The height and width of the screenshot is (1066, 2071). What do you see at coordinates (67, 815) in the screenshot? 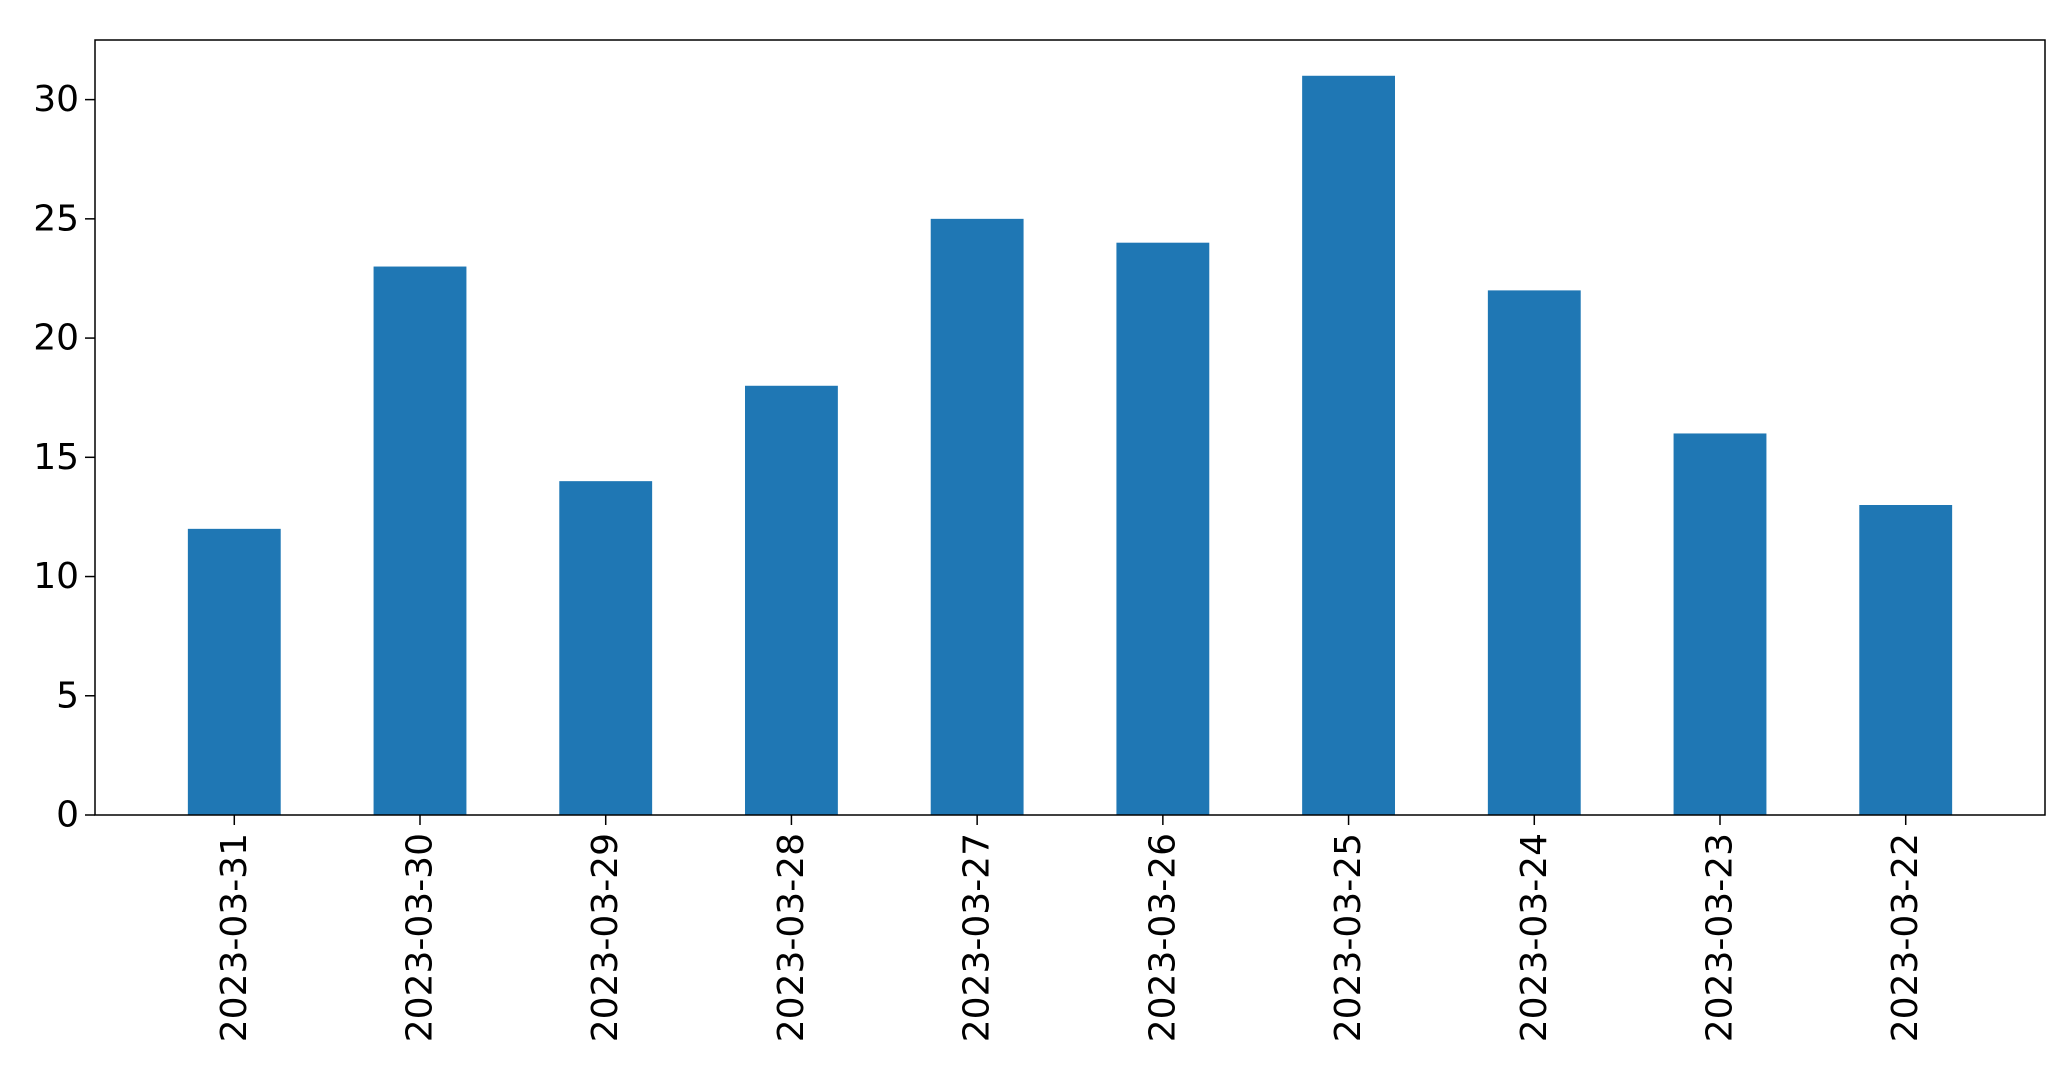
I see `y-tick-label: 0` at bounding box center [67, 815].